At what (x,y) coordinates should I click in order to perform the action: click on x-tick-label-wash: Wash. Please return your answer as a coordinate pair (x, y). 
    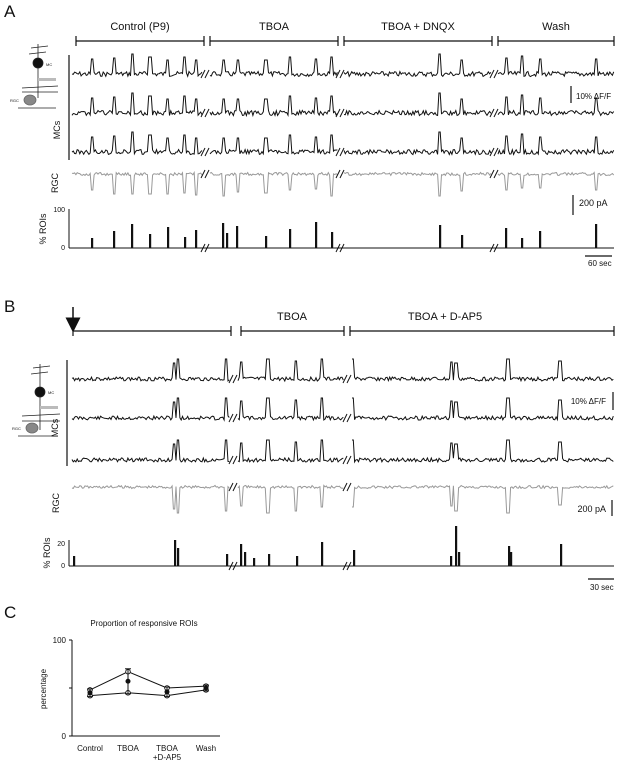
    Looking at the image, I should click on (206, 748).